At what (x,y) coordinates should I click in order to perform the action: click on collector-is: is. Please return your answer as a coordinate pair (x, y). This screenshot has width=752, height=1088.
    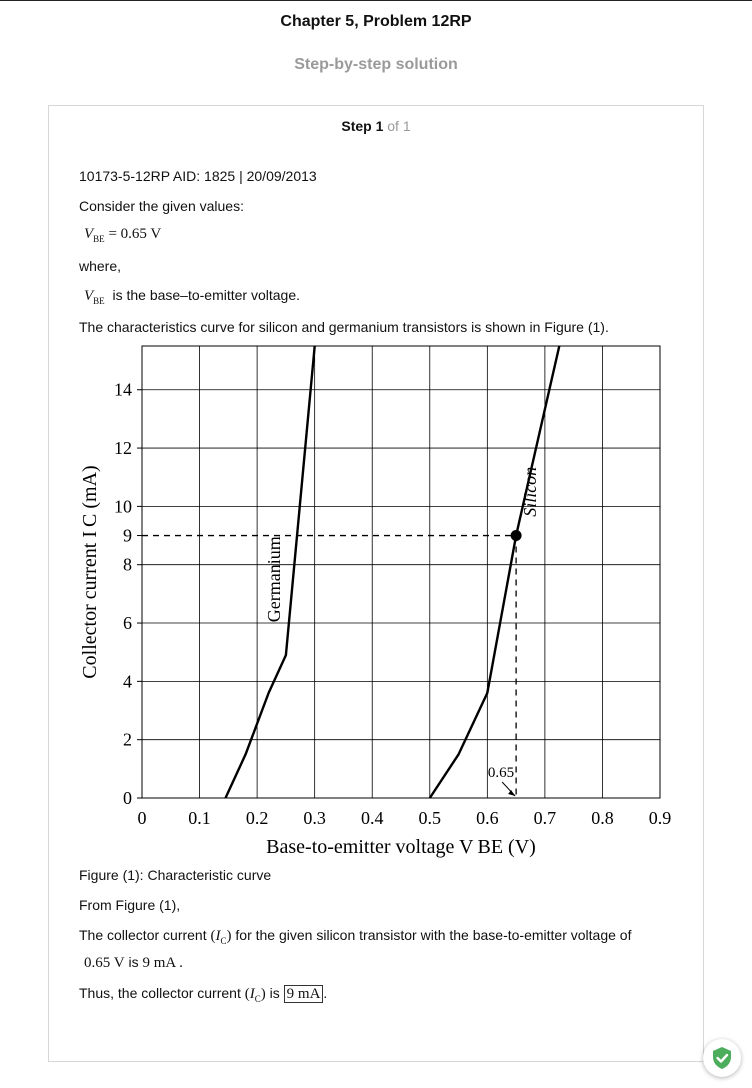
    Looking at the image, I should click on (133, 962).